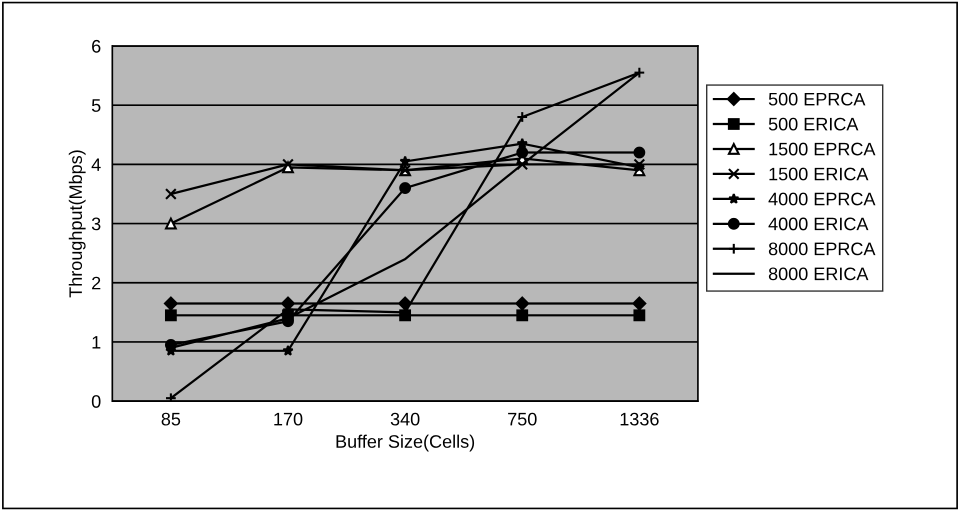 Image resolution: width=960 pixels, height=511 pixels. Describe the element at coordinates (96, 105) in the screenshot. I see `y-tick-label: 5` at that location.